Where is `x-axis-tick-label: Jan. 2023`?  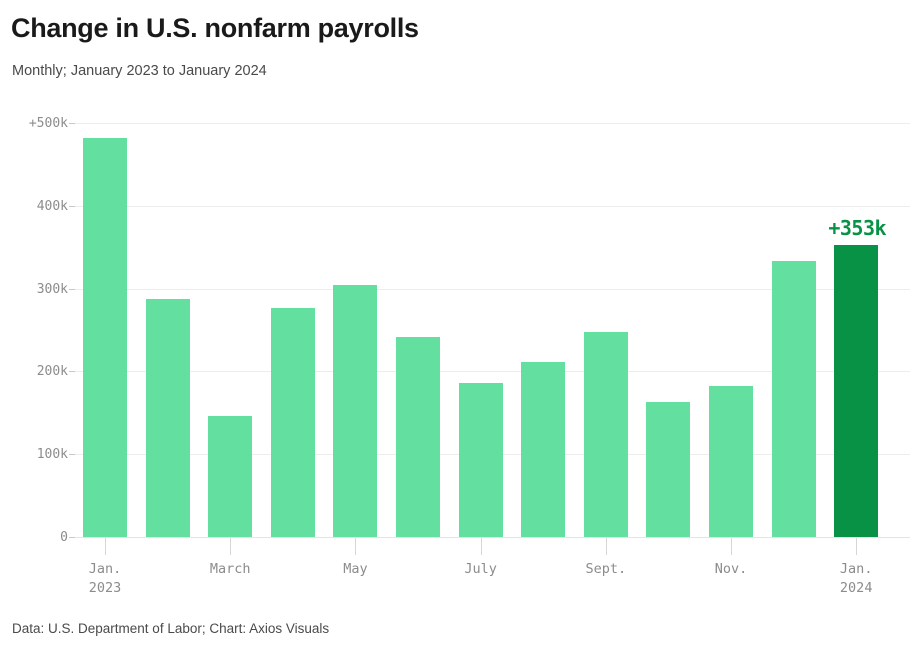 x-axis-tick-label: Jan. 2023 is located at coordinates (105, 579).